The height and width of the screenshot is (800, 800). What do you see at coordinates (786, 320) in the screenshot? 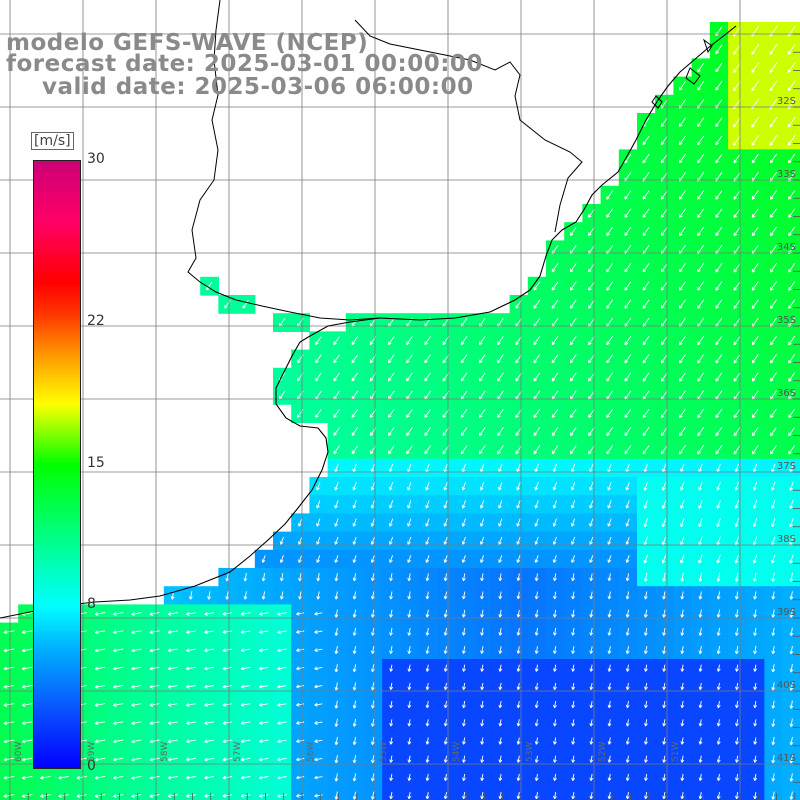
I see `latitude-label: 35S` at bounding box center [786, 320].